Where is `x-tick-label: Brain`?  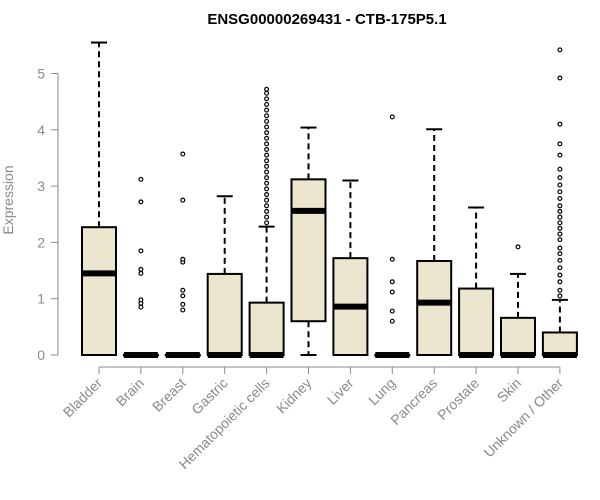
x-tick-label: Brain is located at coordinates (130, 392).